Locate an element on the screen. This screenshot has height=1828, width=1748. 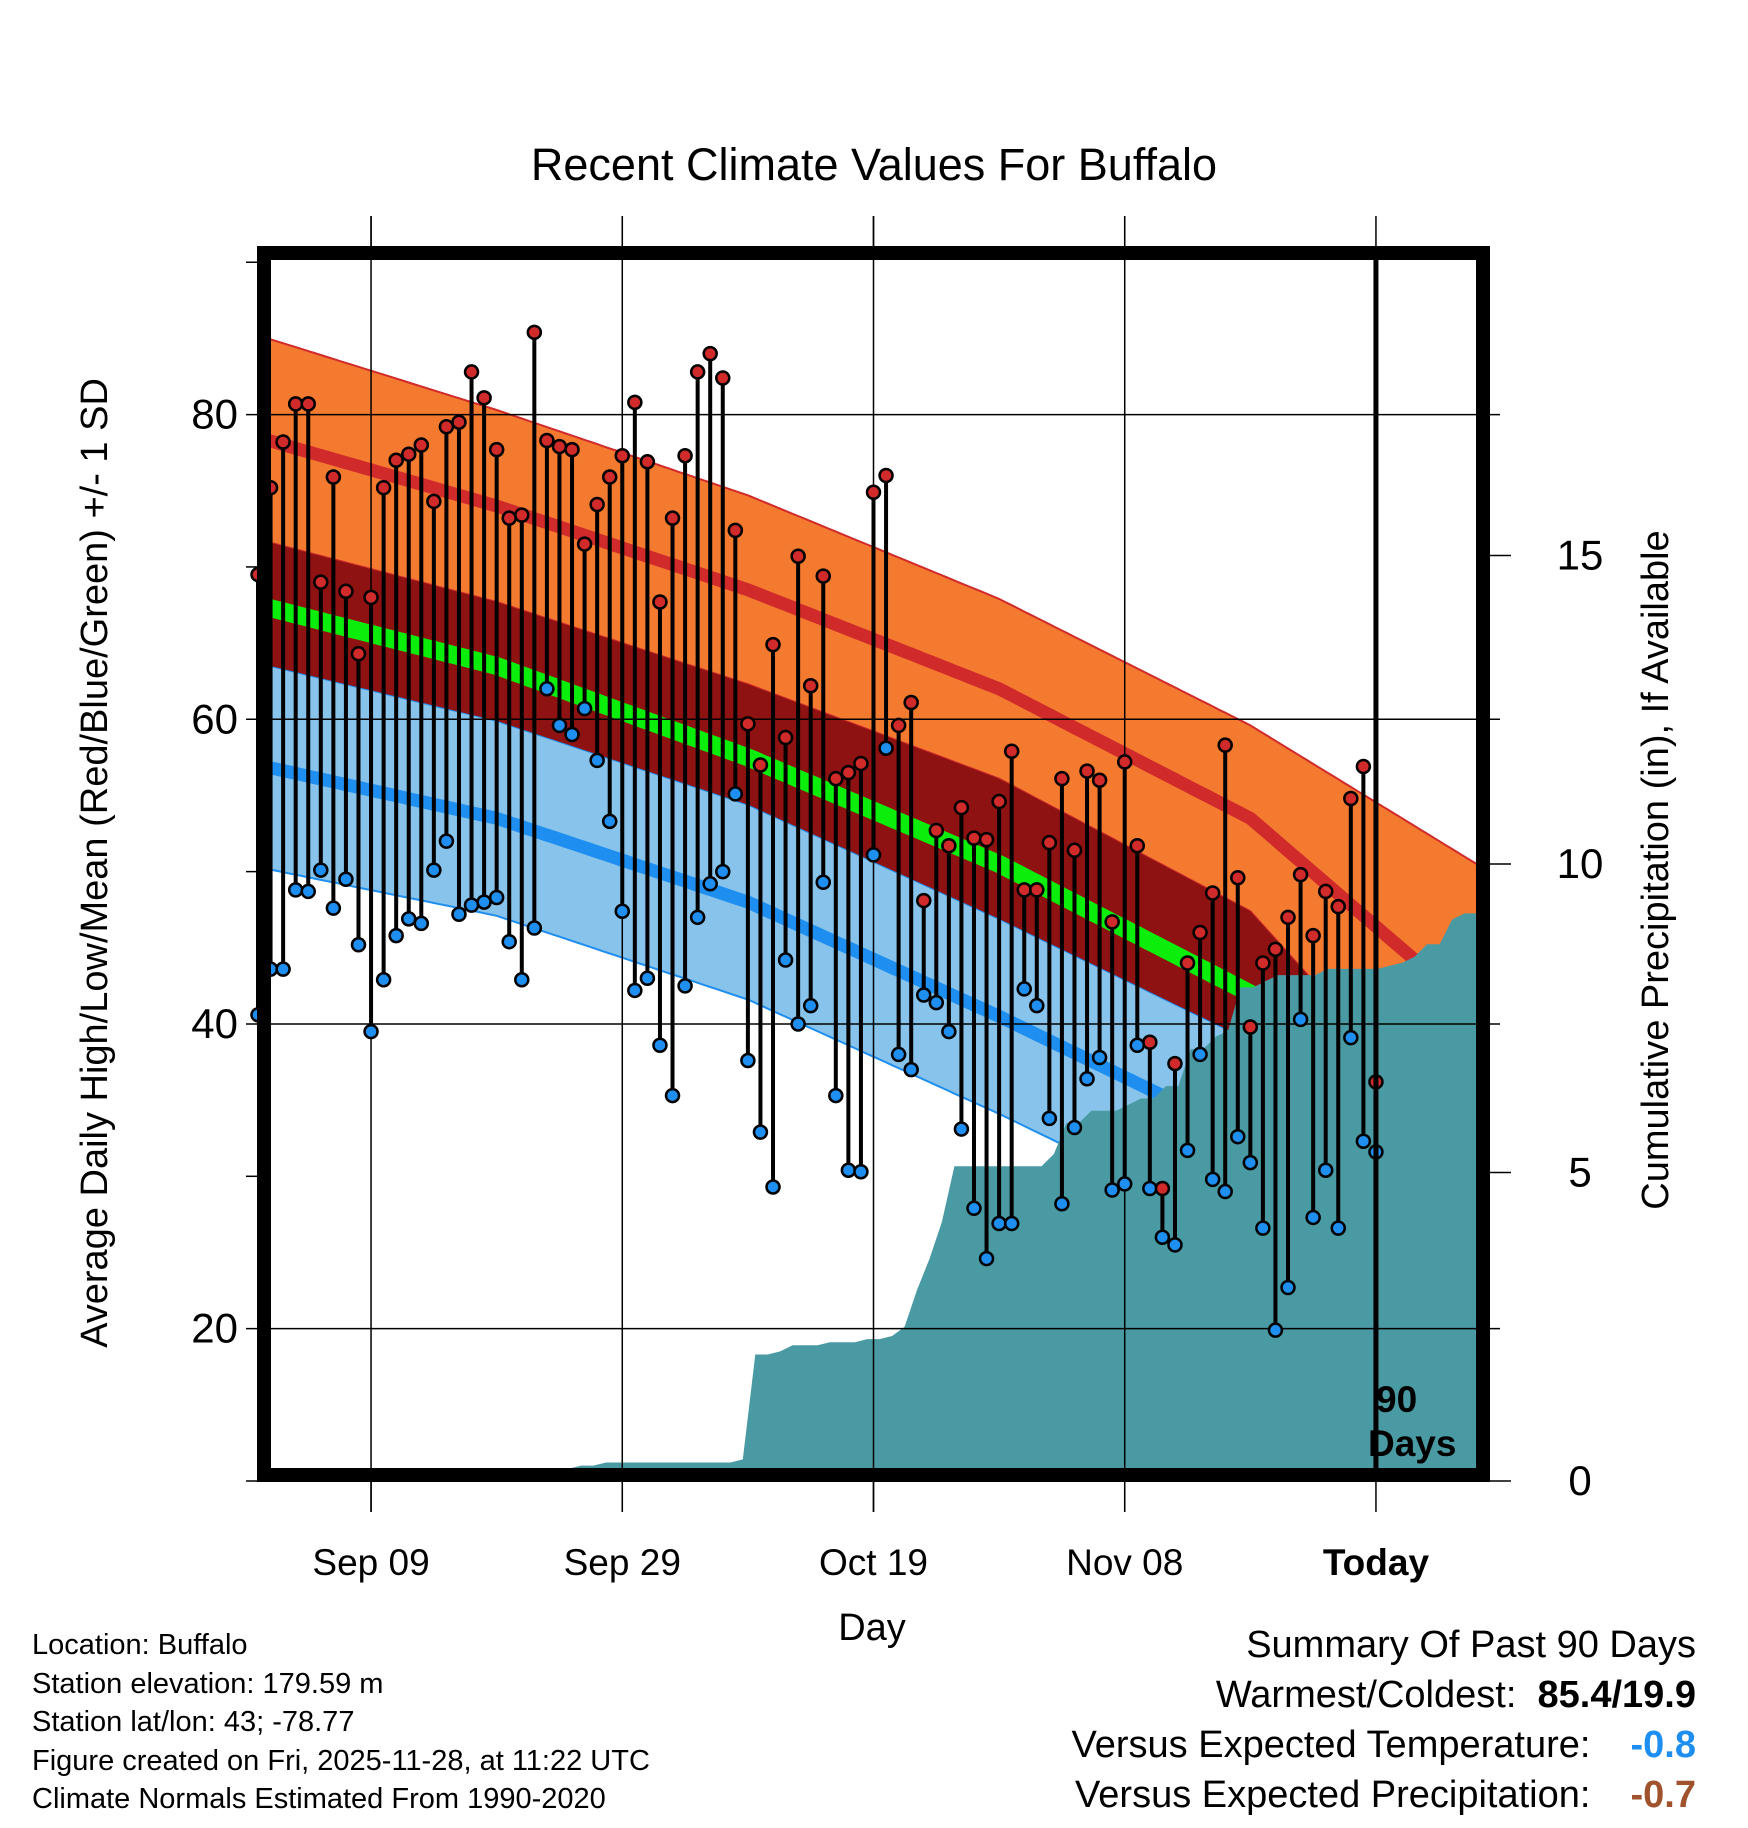
y-tick-label: 20 is located at coordinates (214, 1328).